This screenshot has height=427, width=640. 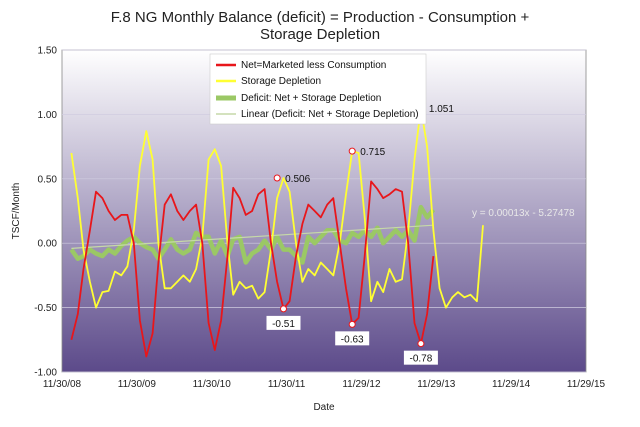 What do you see at coordinates (297, 179) in the screenshot?
I see `annotation-label: 0.506` at bounding box center [297, 179].